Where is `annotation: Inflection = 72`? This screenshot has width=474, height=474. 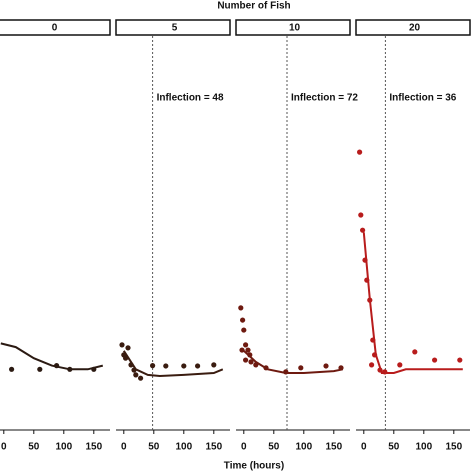
annotation: Inflection = 72 is located at coordinates (324, 98).